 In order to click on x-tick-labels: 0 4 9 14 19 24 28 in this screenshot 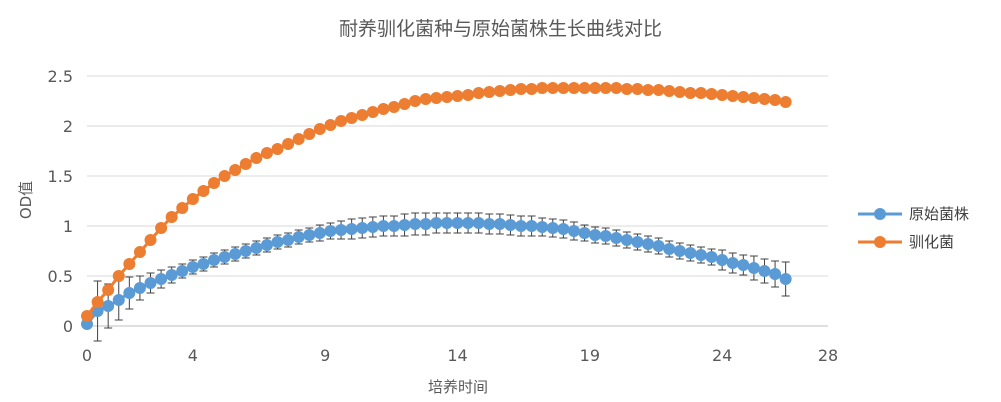, I will do `click(460, 355)`.